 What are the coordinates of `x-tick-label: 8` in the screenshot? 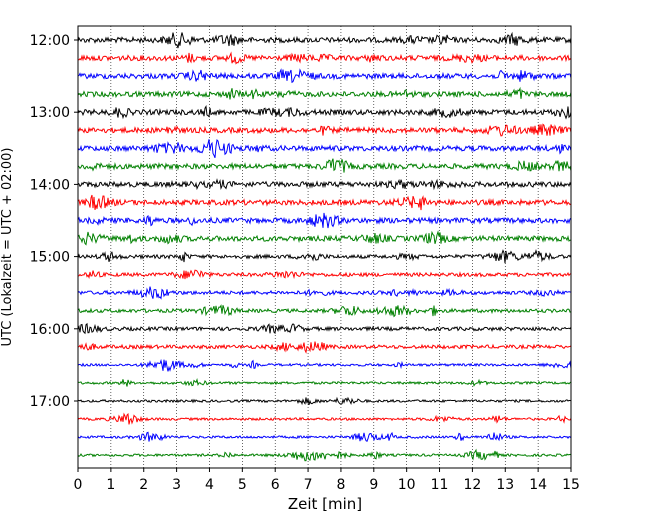 It's located at (340, 485).